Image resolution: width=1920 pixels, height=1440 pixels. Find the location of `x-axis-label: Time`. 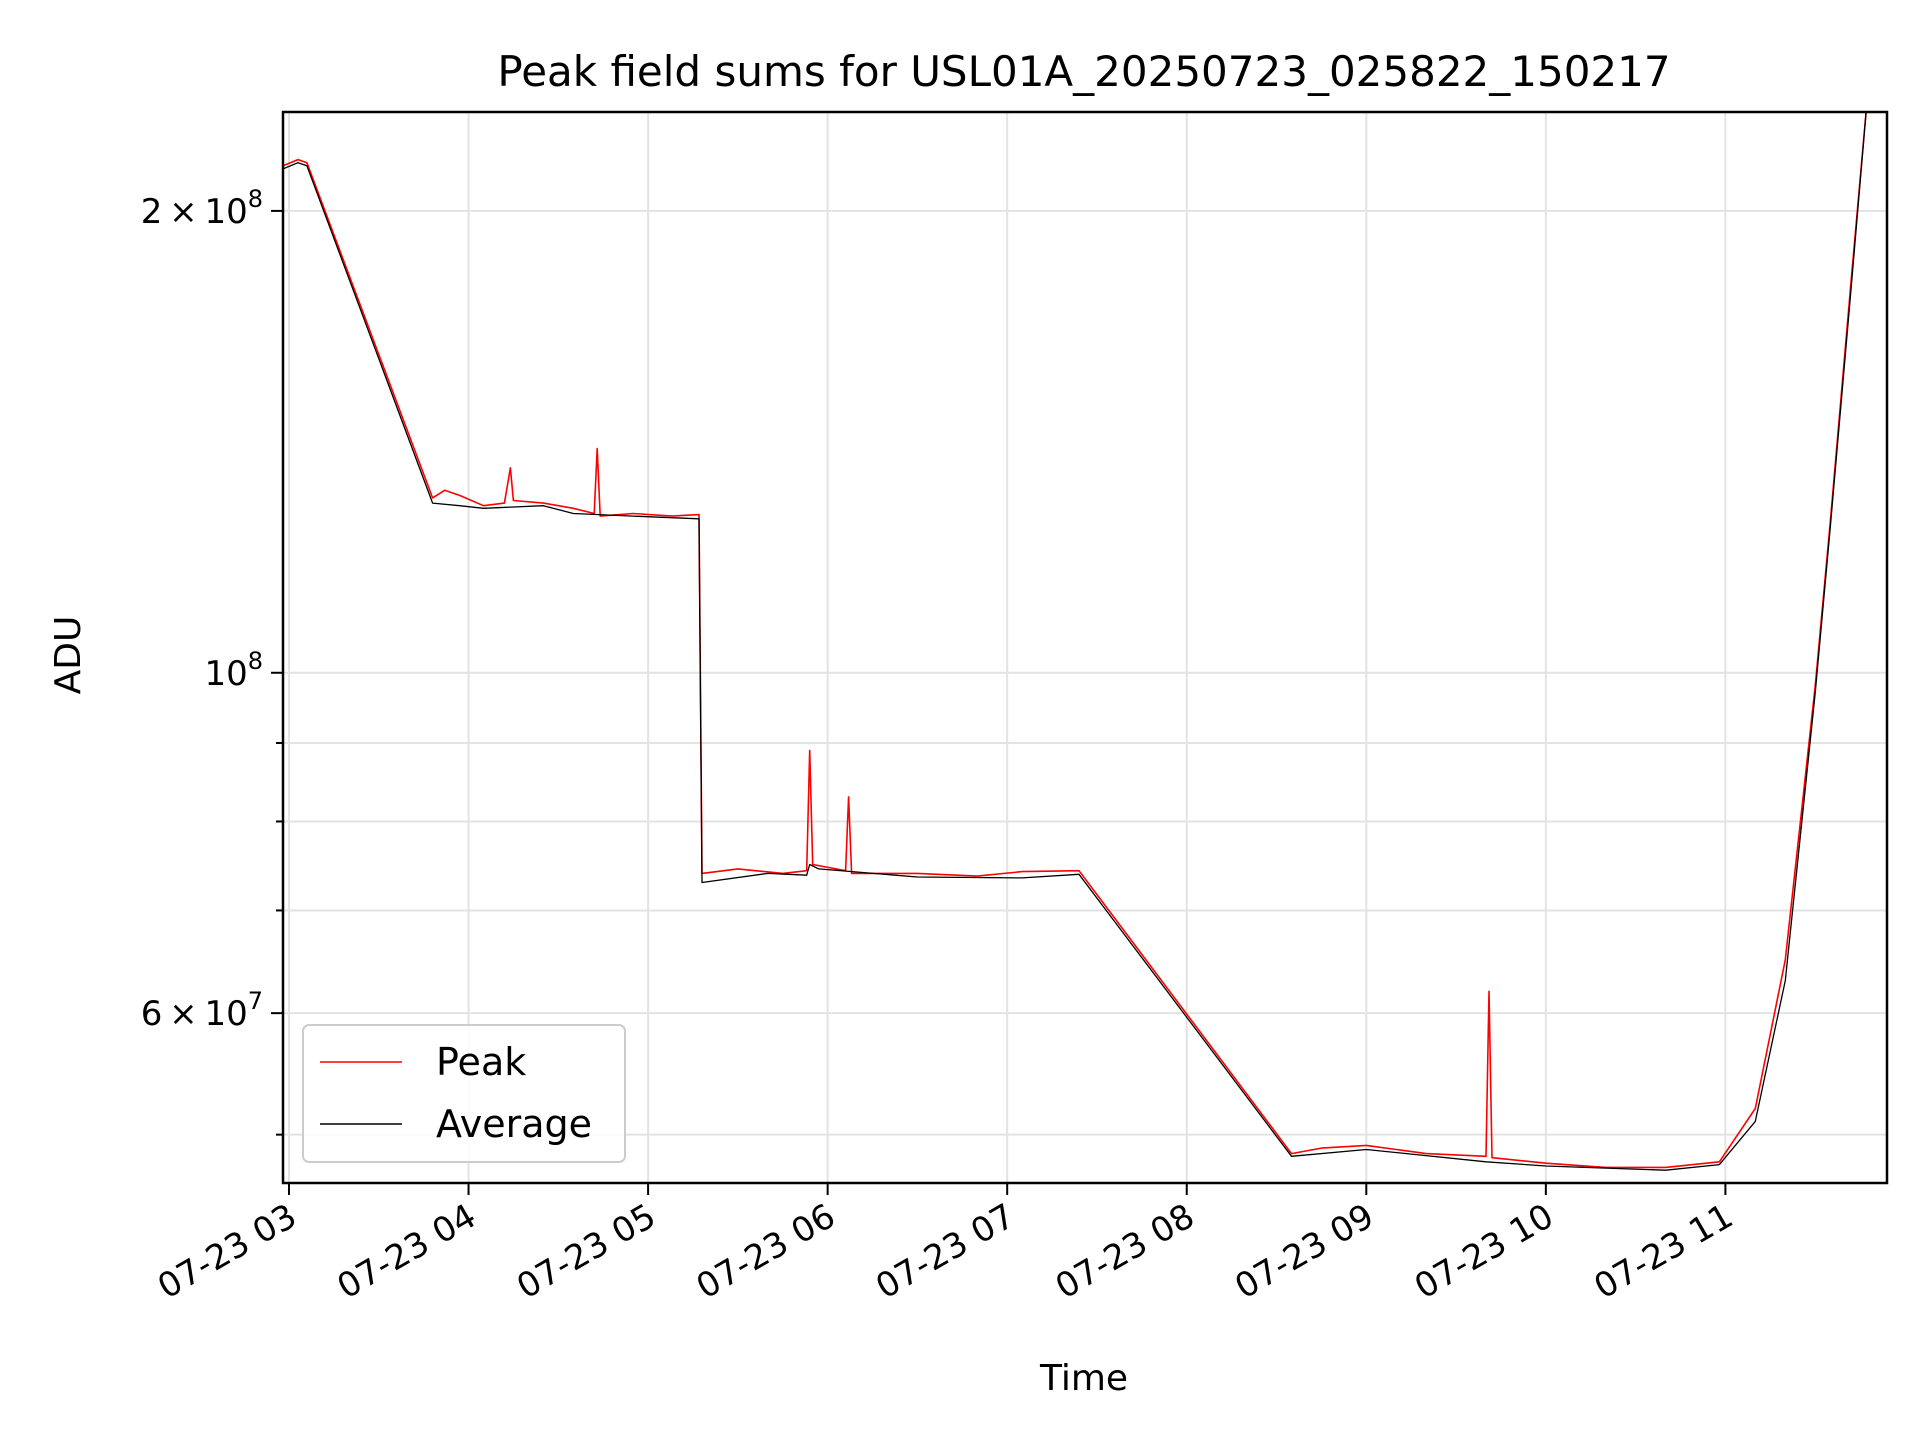

x-axis-label: Time is located at coordinates (1083, 1378).